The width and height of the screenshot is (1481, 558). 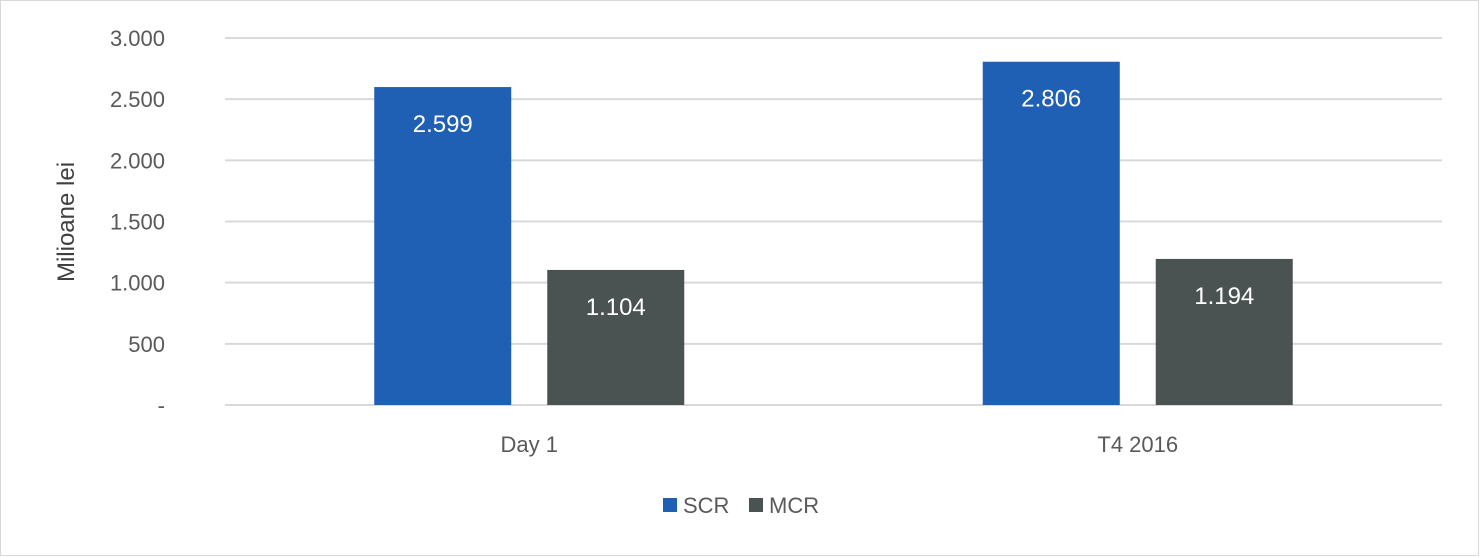 I want to click on y-tick-label-0: -, so click(x=161, y=405).